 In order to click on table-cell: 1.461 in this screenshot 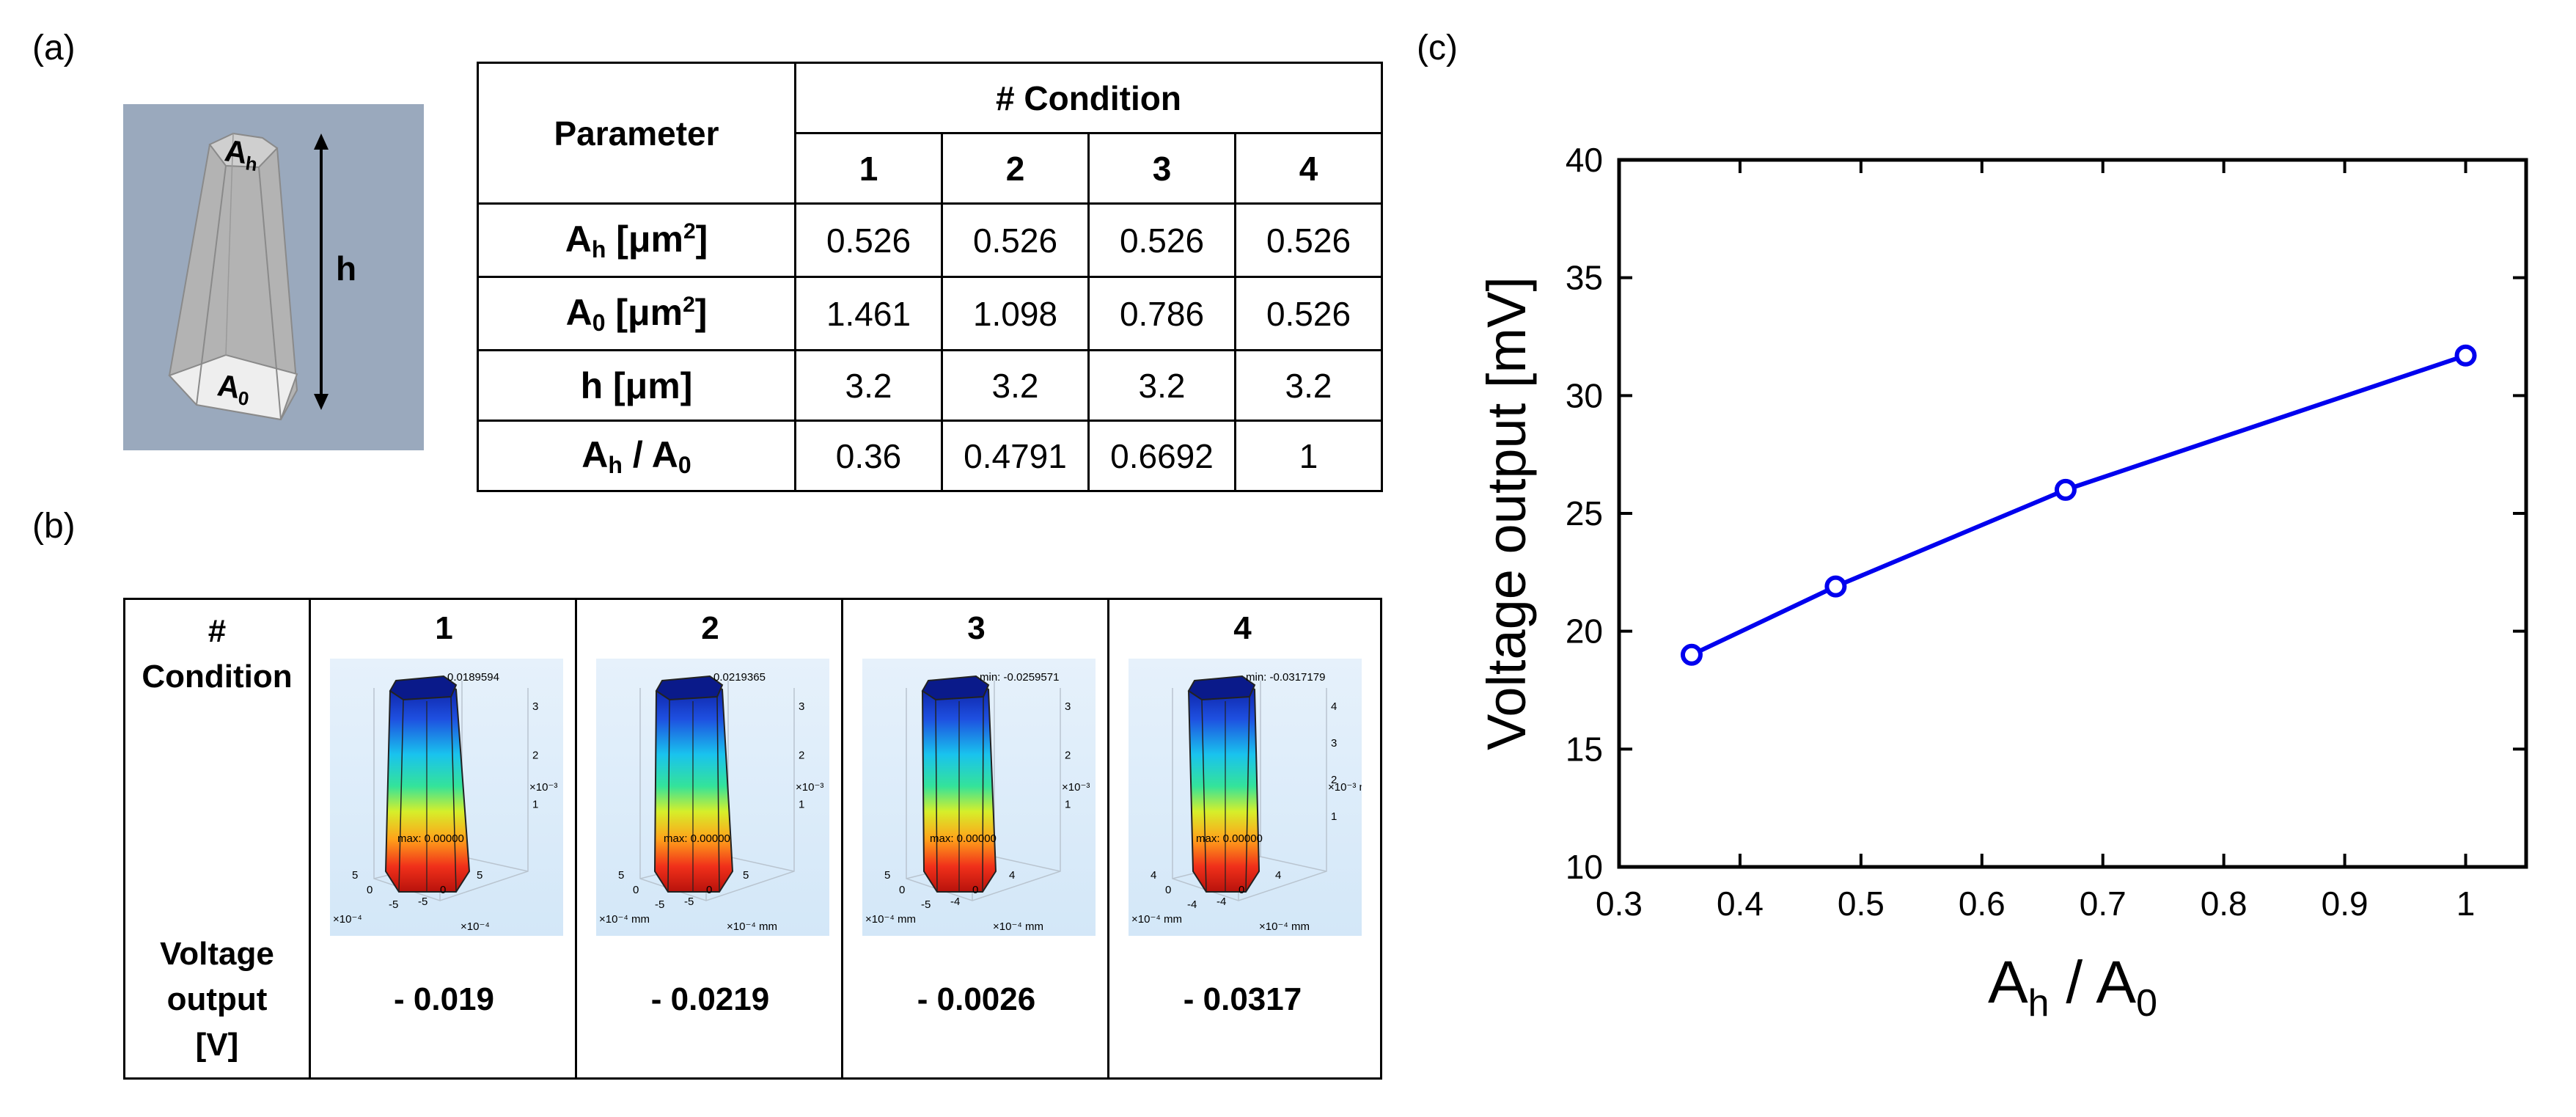, I will do `click(868, 313)`.